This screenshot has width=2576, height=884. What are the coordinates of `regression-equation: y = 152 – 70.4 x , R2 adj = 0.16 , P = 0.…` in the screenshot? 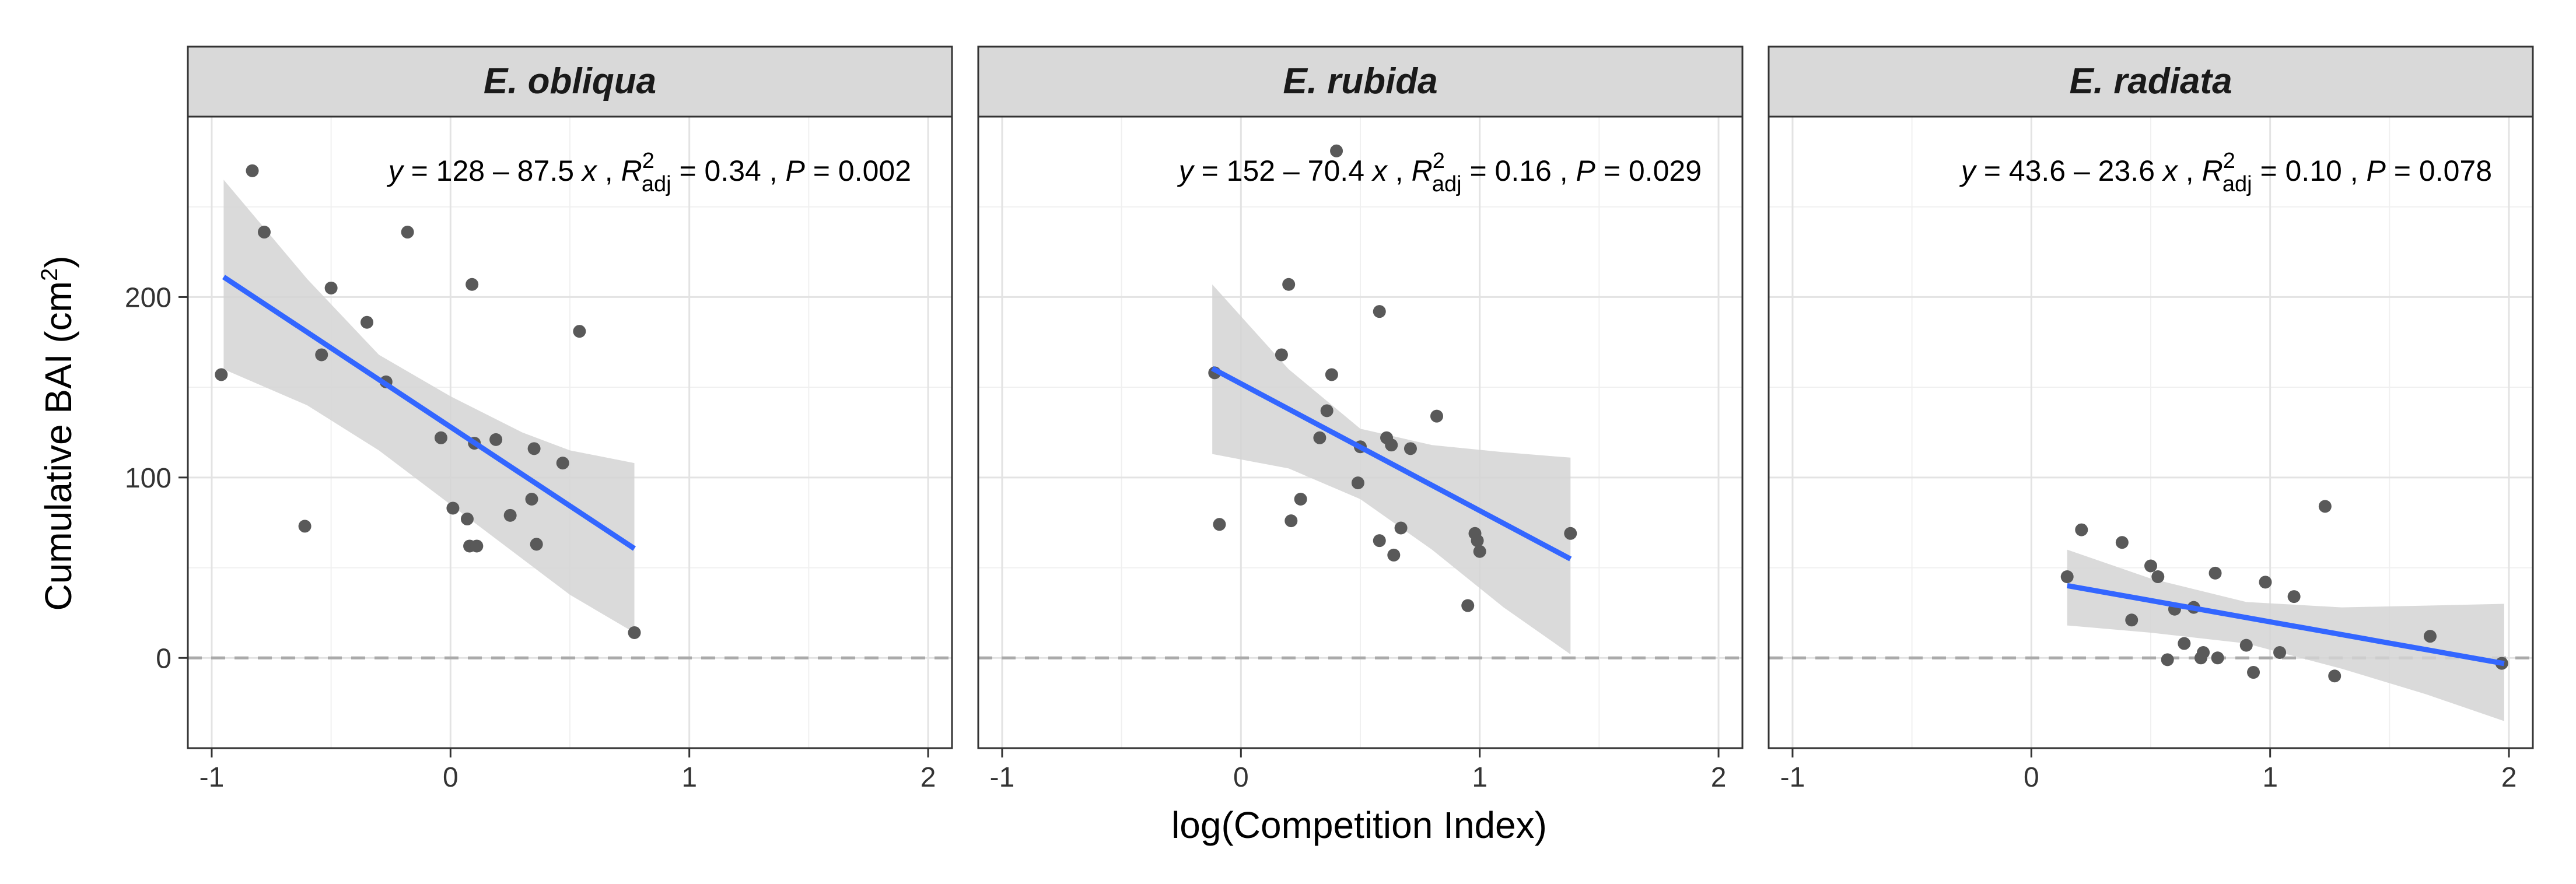 It's located at (1440, 173).